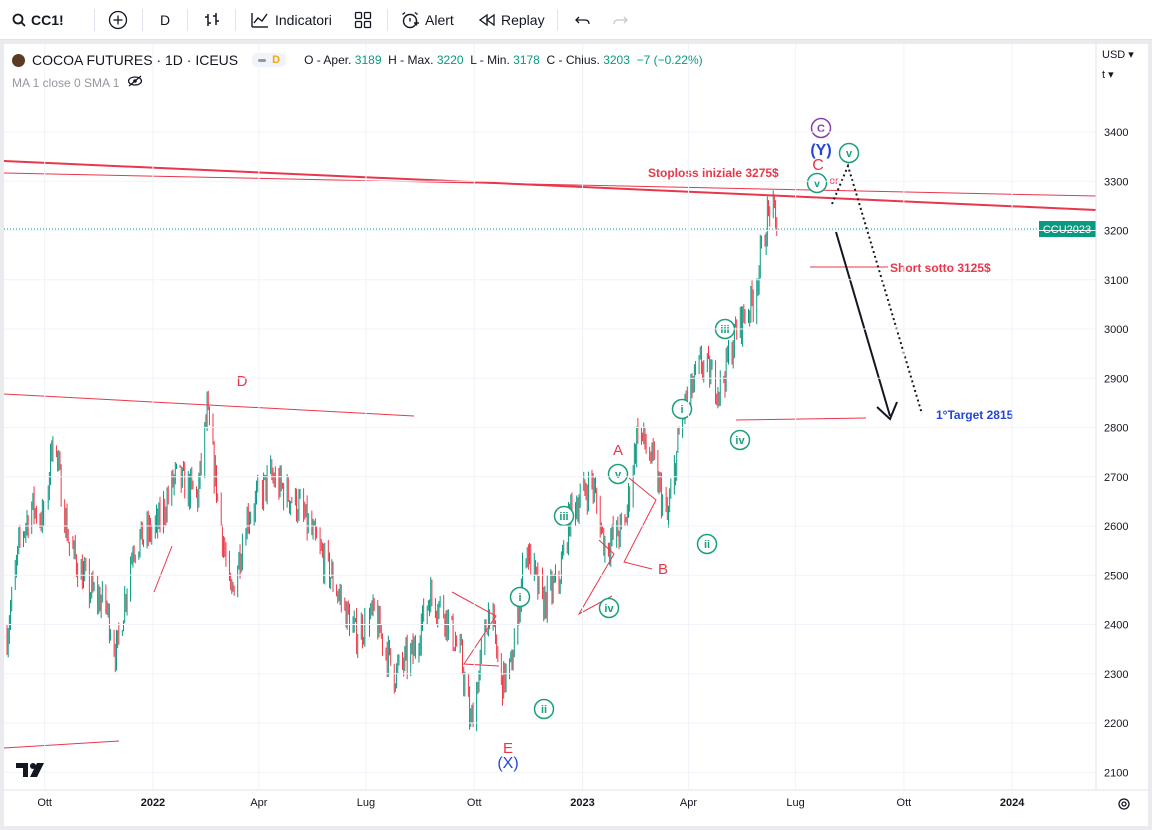  Describe the element at coordinates (940, 268) in the screenshot. I see `short-entry-label: Short sotto 3125$` at that location.